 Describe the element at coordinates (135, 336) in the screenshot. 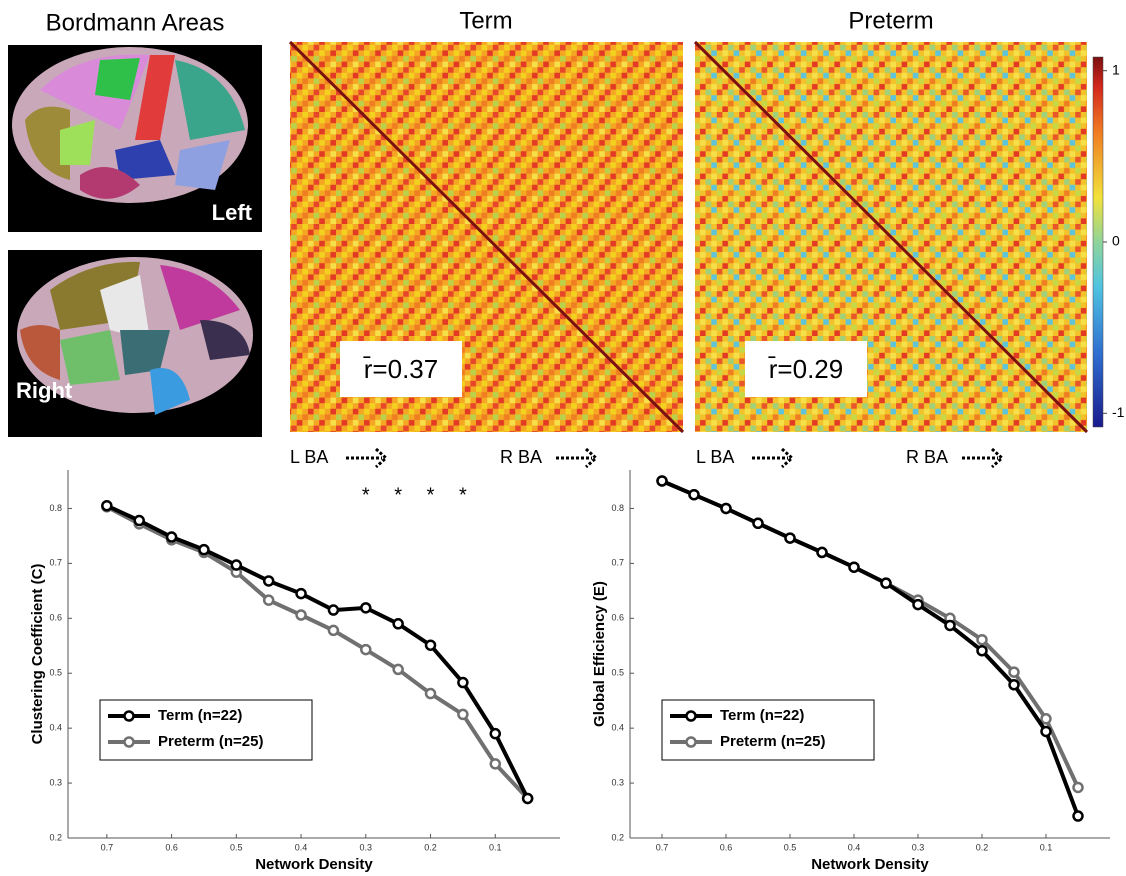

I see `brain-right` at that location.